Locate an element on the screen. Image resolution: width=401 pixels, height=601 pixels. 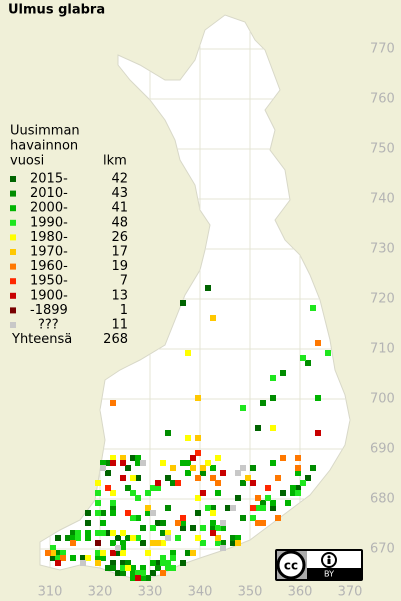
legend-total-label: Yhteensä is located at coordinates (41, 339).